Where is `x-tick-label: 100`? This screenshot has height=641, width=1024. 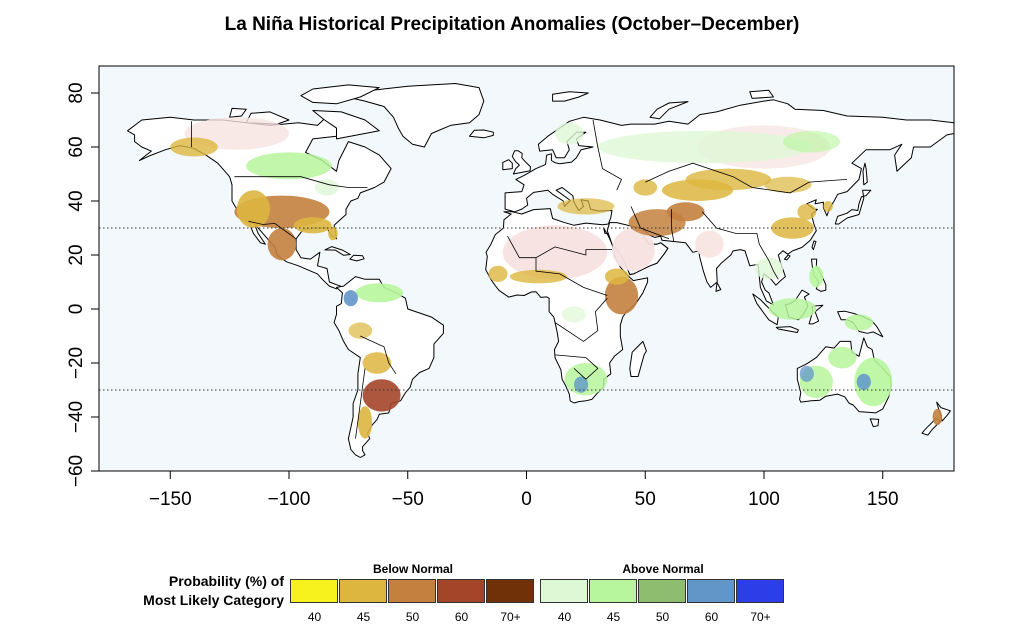
x-tick-label: 100 is located at coordinates (764, 499).